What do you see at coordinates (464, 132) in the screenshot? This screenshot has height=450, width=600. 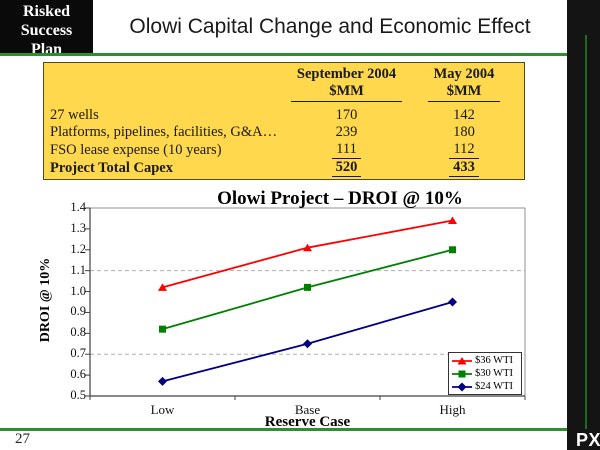 I see `row-may-value: 180` at bounding box center [464, 132].